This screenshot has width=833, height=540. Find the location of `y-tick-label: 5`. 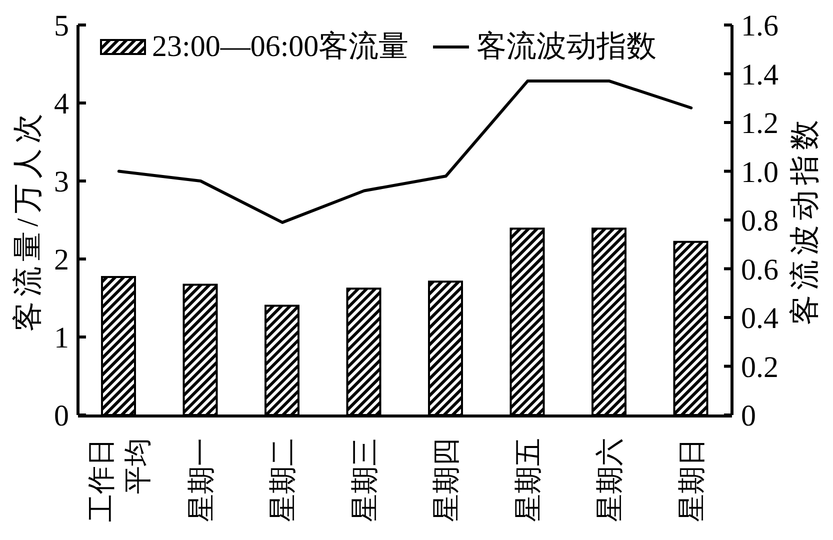

y-tick-label: 5 is located at coordinates (61, 26).